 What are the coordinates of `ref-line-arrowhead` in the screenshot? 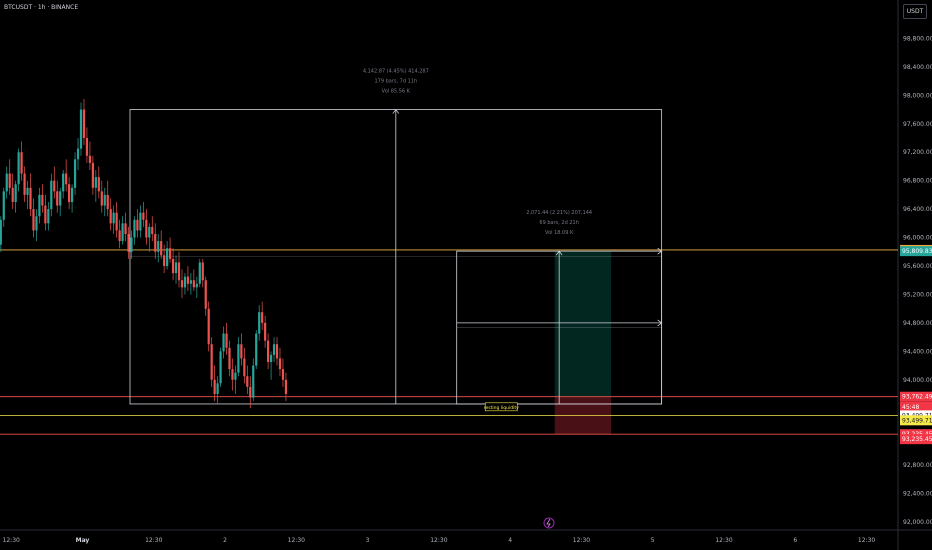 It's located at (660, 323).